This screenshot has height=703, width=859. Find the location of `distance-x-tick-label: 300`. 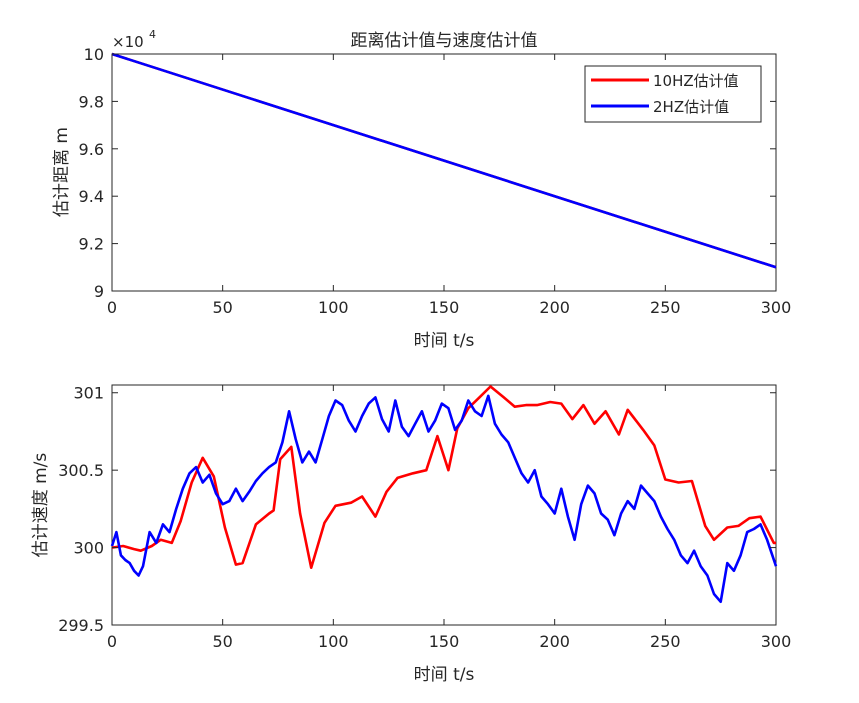

distance-x-tick-label: 300 is located at coordinates (776, 307).